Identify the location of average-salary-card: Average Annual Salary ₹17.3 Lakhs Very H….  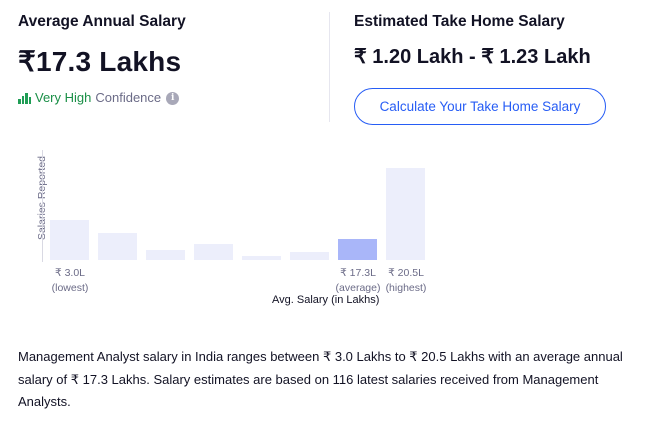
(168, 59).